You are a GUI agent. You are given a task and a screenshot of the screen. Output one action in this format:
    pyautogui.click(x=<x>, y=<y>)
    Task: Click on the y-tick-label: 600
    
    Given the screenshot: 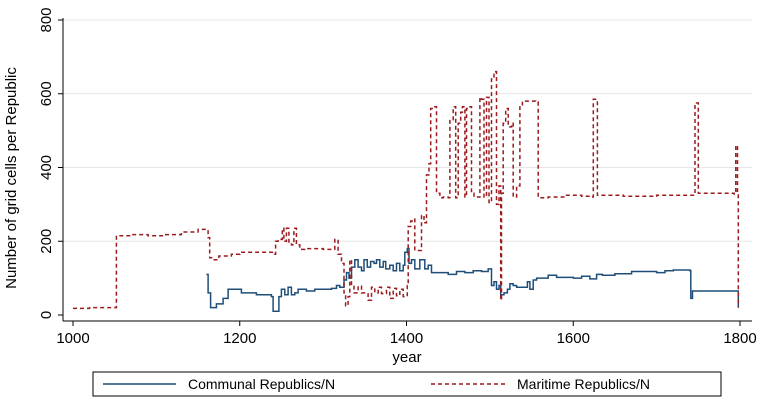 What is the action you would take?
    pyautogui.click(x=46, y=93)
    